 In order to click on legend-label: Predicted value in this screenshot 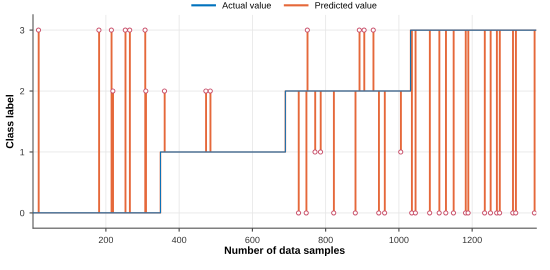, I will do `click(345, 5)`.